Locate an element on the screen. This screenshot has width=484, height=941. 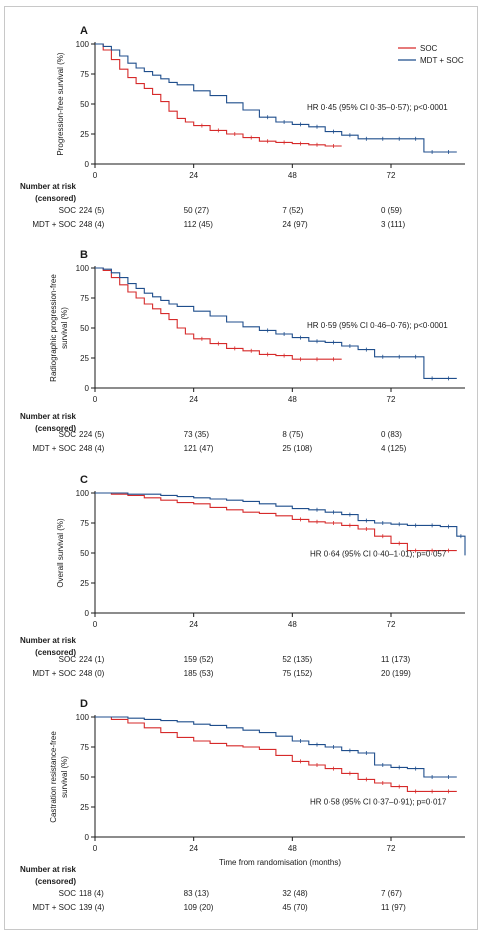
legend-label-soc: SOC is located at coordinates (429, 48).